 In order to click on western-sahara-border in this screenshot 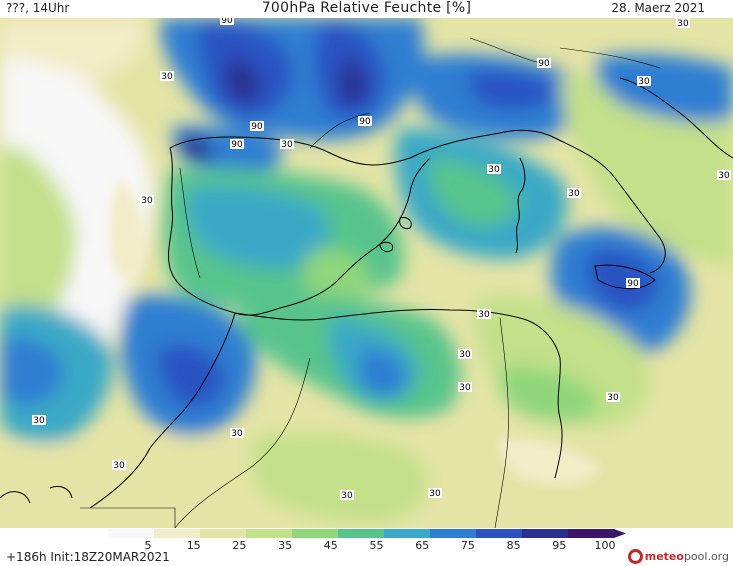, I will do `click(128, 517)`.